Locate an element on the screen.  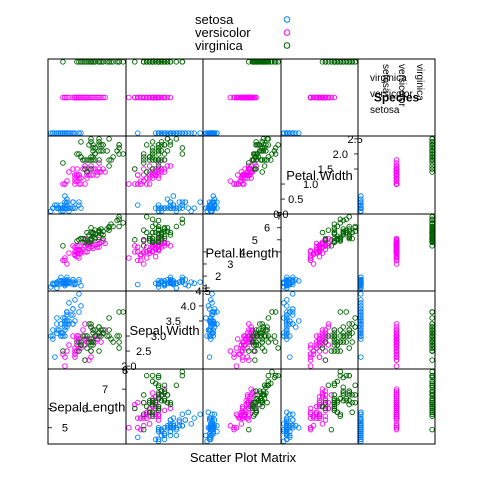
panel-Petal.Length-vs-Species is located at coordinates (396, 252).